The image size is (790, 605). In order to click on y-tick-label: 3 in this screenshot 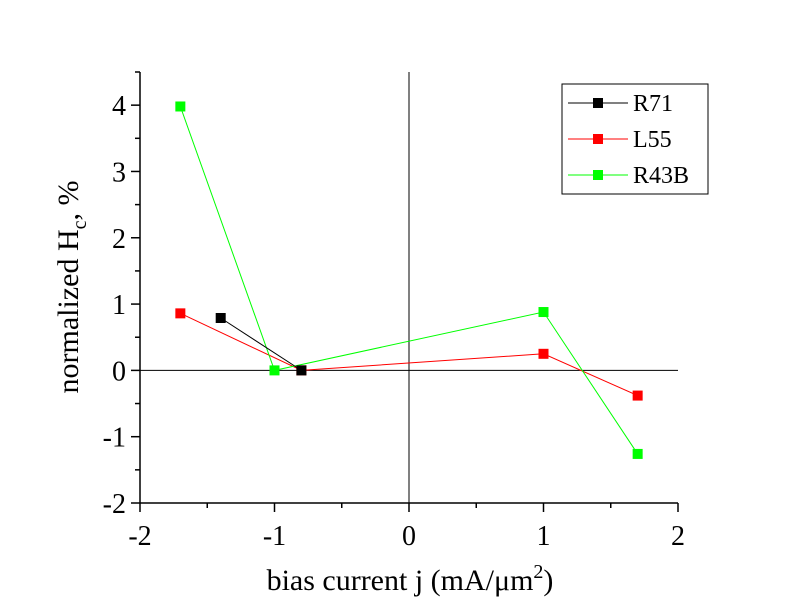, I will do `click(119, 172)`.